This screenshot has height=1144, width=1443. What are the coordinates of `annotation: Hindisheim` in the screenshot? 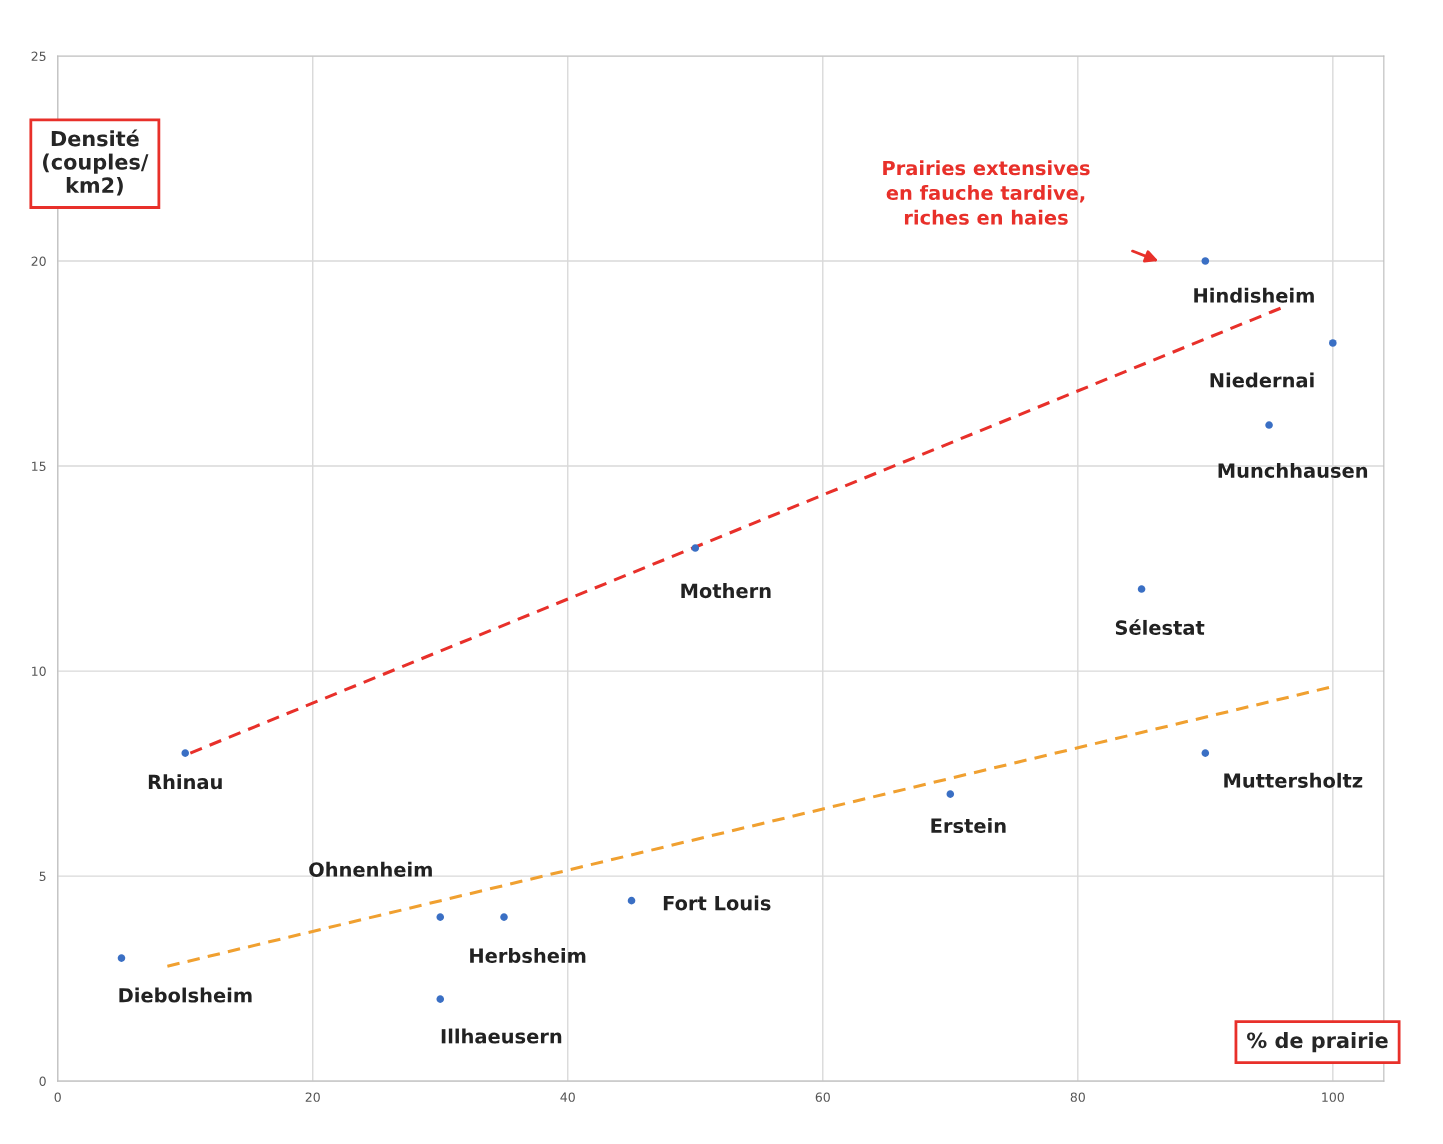 It's located at (1254, 295).